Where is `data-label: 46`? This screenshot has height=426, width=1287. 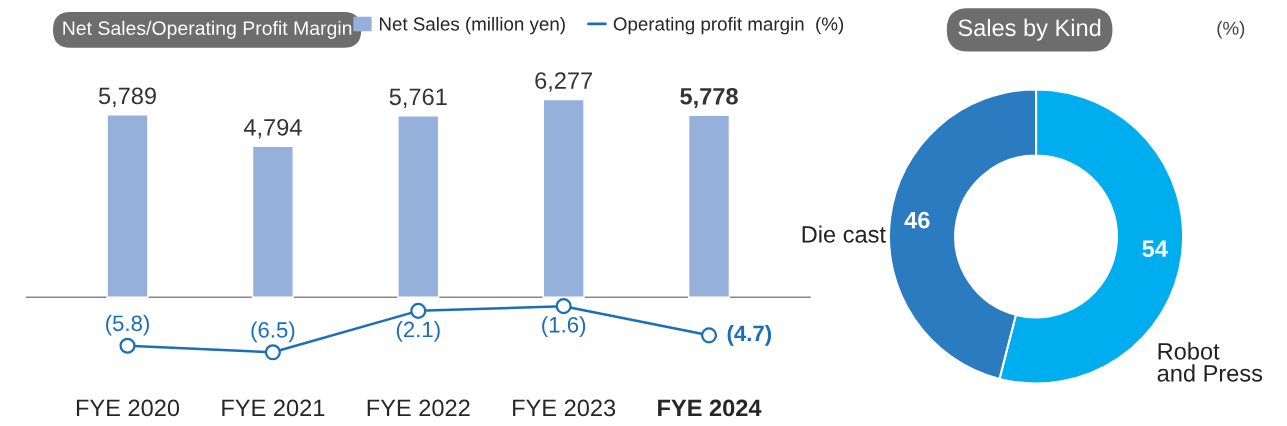
data-label: 46 is located at coordinates (917, 220).